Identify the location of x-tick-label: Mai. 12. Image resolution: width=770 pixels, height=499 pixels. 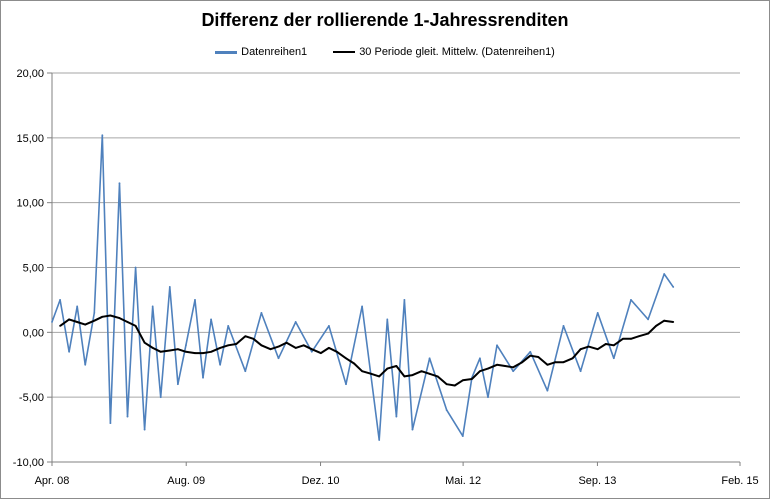
(463, 481).